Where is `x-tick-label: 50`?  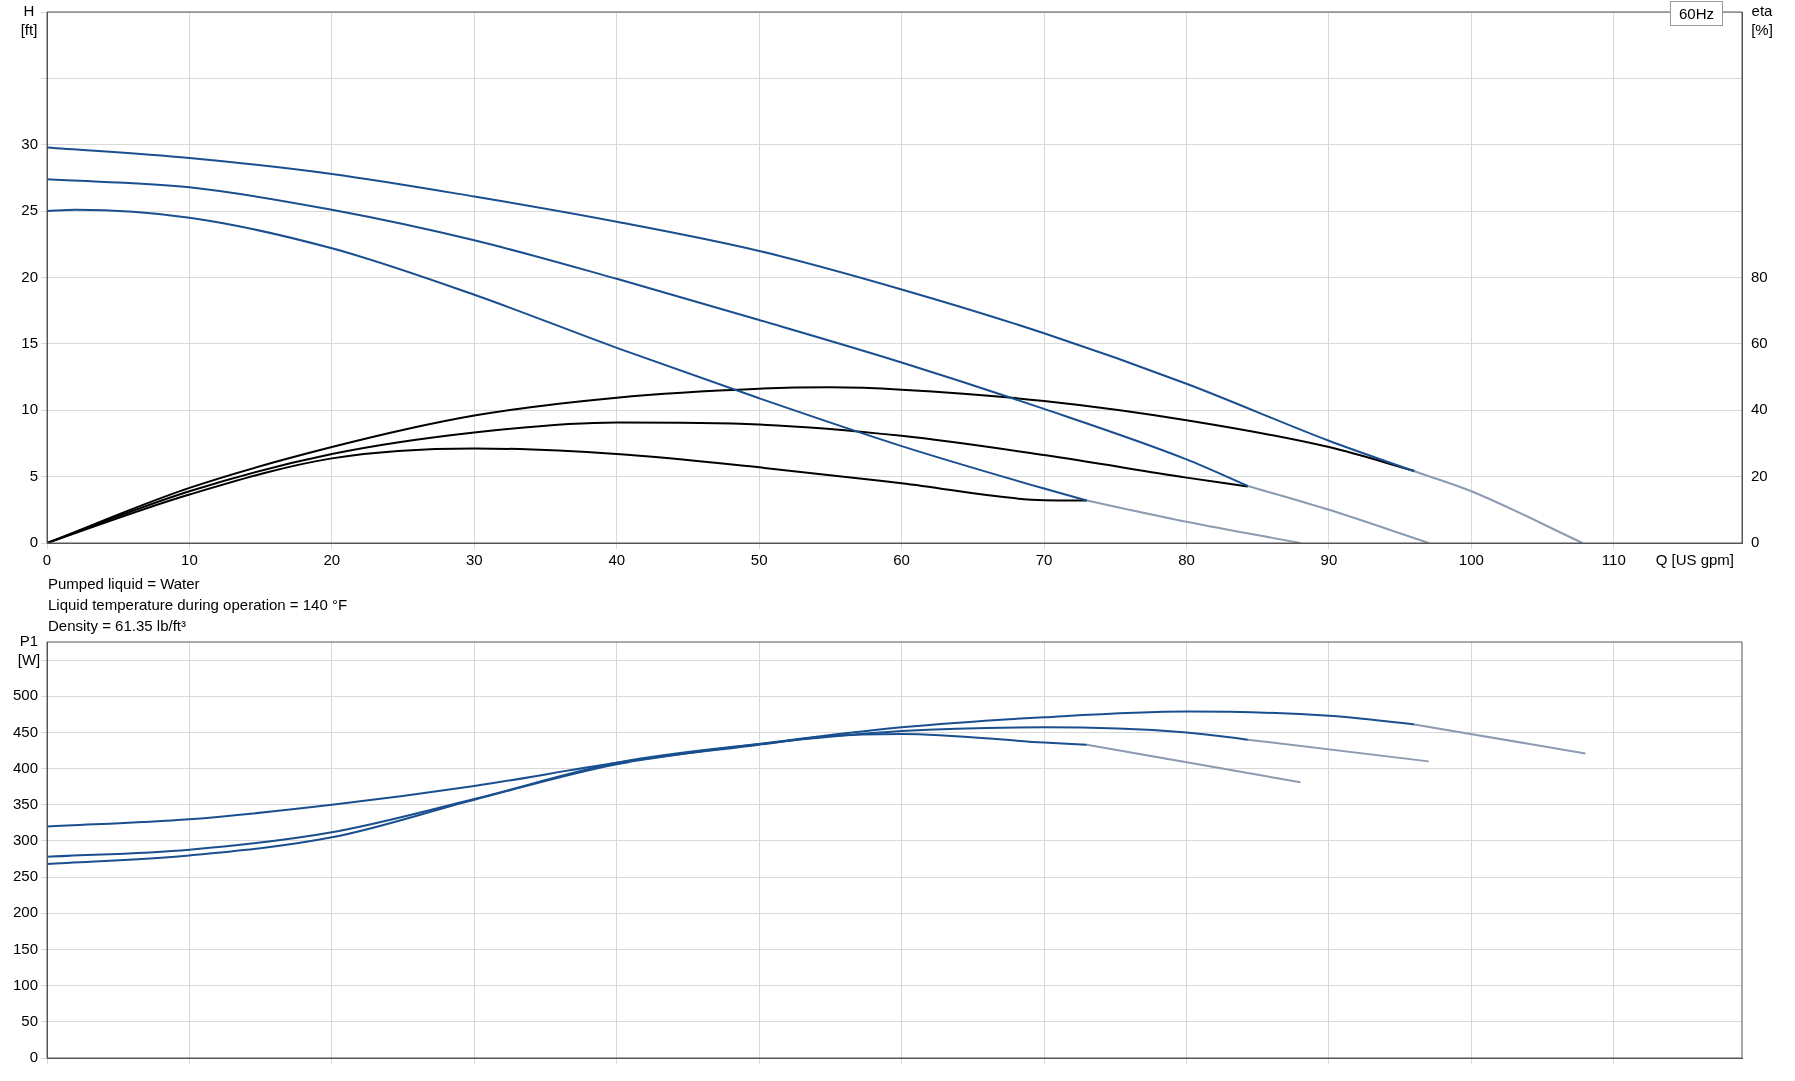 x-tick-label: 50 is located at coordinates (759, 560).